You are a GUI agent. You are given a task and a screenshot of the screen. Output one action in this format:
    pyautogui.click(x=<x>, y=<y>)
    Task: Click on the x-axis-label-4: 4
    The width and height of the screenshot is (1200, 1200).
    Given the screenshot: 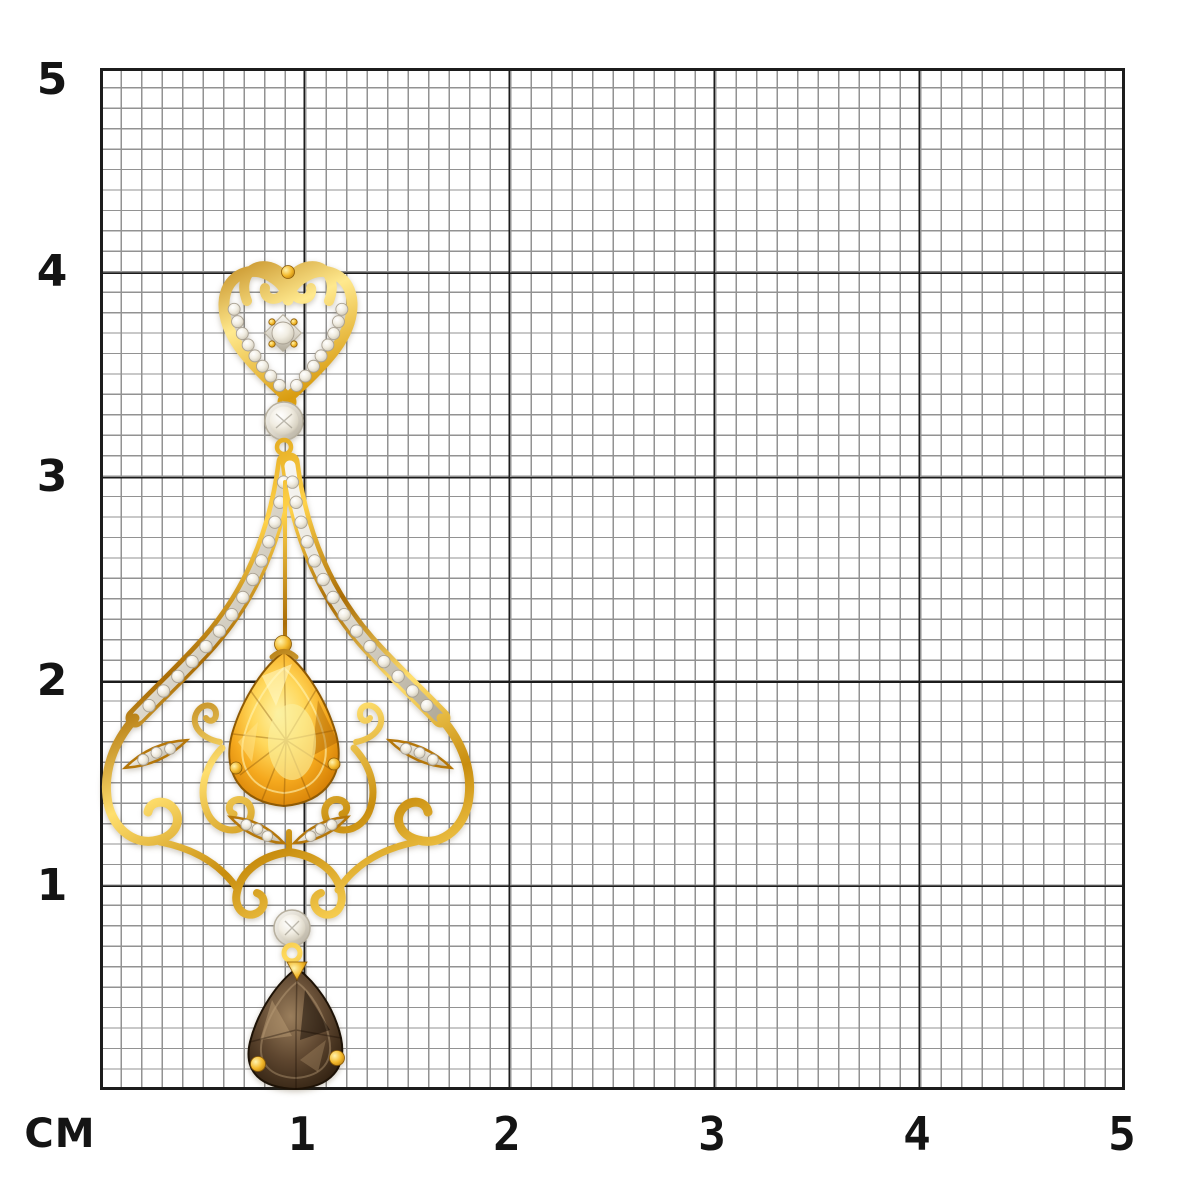 What is the action you would take?
    pyautogui.click(x=917, y=1134)
    